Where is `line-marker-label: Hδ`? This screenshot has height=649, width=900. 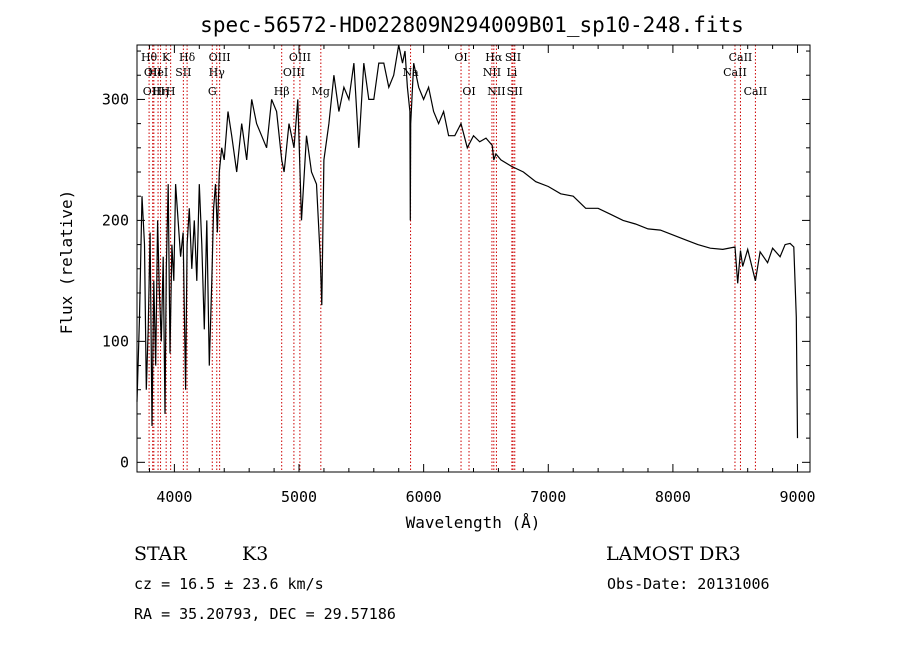
line-marker-label: Hδ is located at coordinates (187, 57).